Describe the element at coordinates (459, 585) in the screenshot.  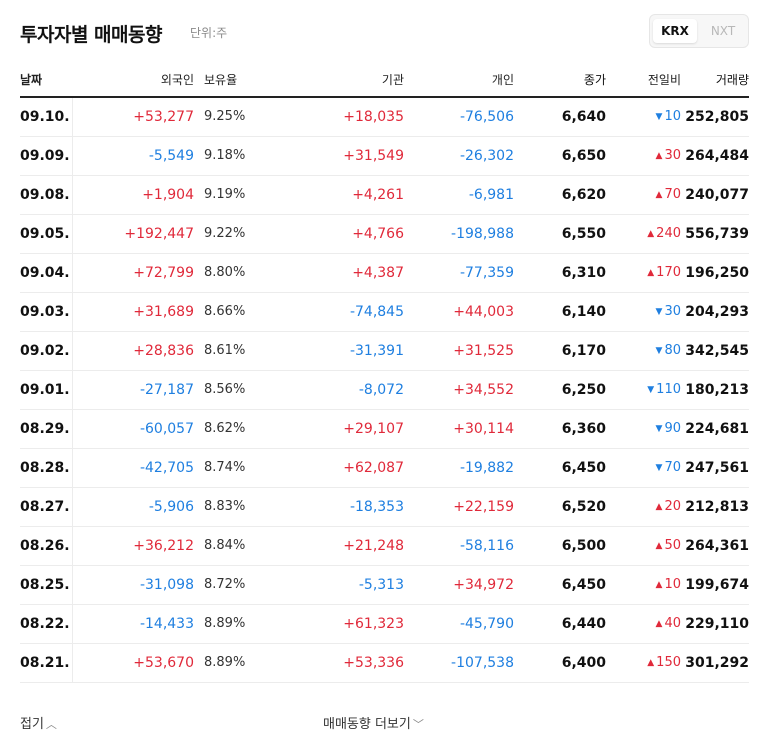
I see `row-individual: +34,972` at that location.